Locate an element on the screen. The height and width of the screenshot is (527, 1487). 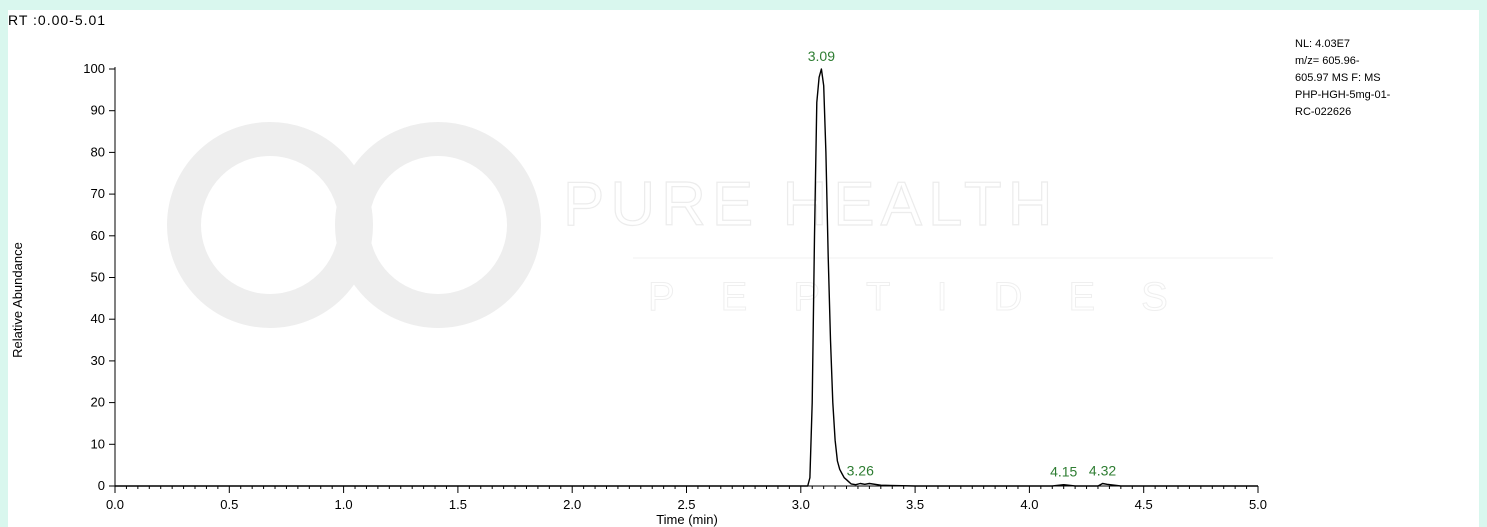
y-tick-label: 40 is located at coordinates (98, 318).